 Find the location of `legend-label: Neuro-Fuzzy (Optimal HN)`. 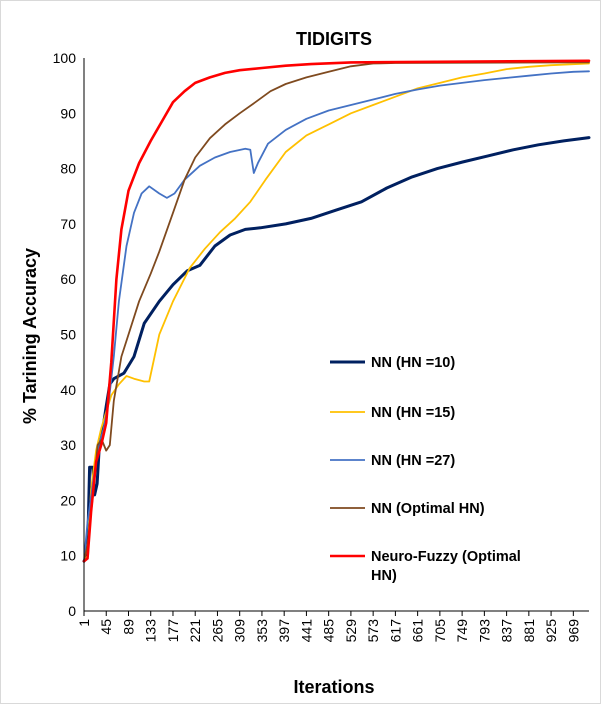

legend-label: Neuro-Fuzzy (Optimal HN) is located at coordinates (446, 566).